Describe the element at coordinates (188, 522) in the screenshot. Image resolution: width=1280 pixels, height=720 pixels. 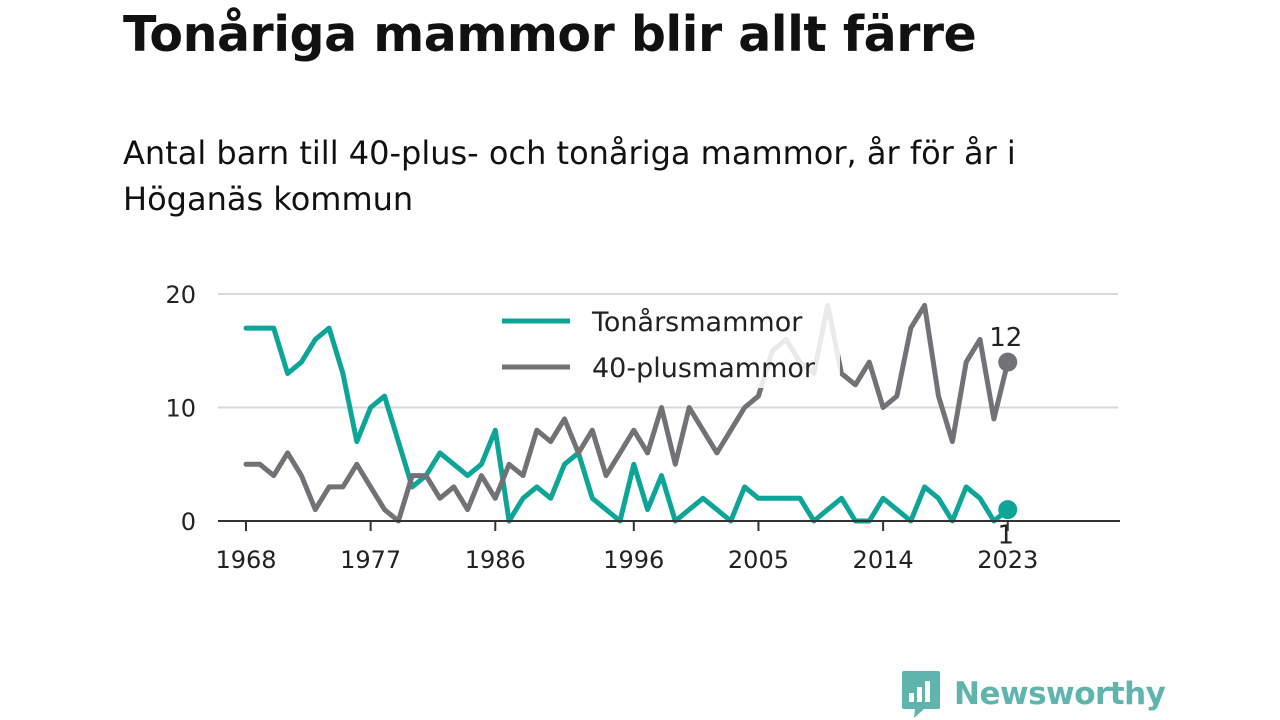
I see `y-tick-label: 0` at that location.